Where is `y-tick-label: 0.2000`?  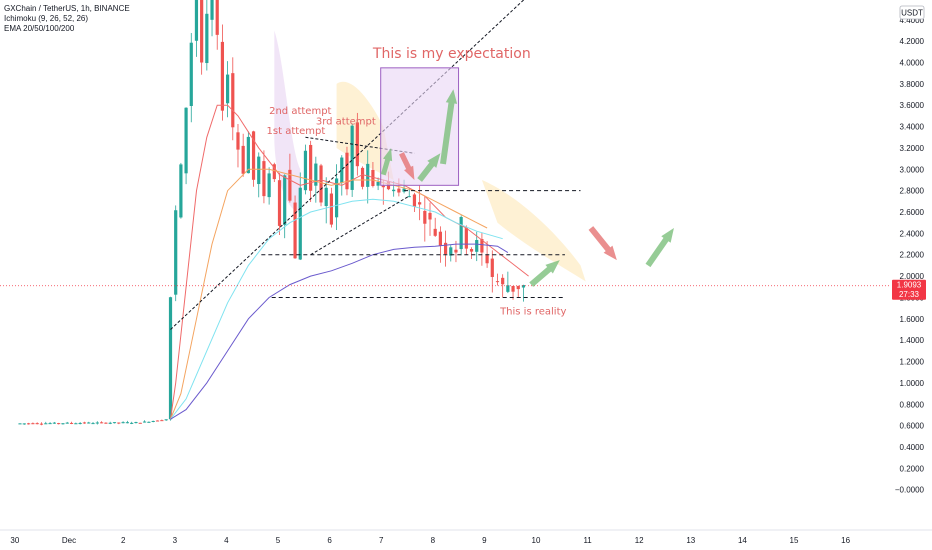 y-tick-label: 0.2000 is located at coordinates (912, 468).